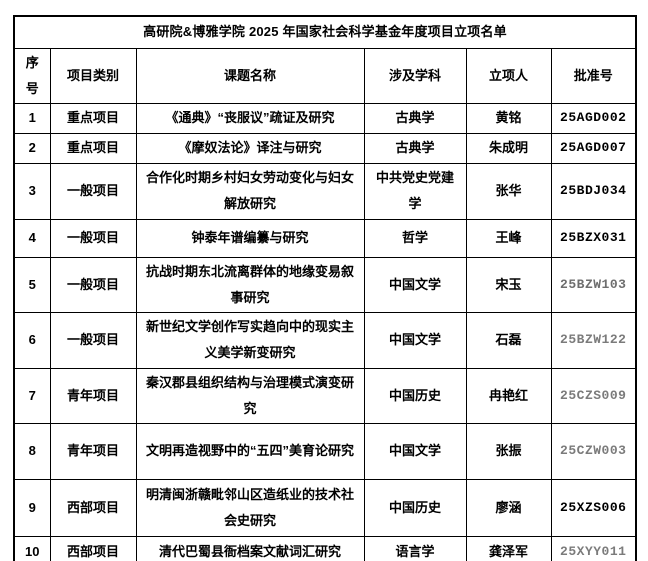 Image resolution: width=648 pixels, height=561 pixels. What do you see at coordinates (593, 340) in the screenshot?
I see `batch-number-cell: 25BZW122` at bounding box center [593, 340].